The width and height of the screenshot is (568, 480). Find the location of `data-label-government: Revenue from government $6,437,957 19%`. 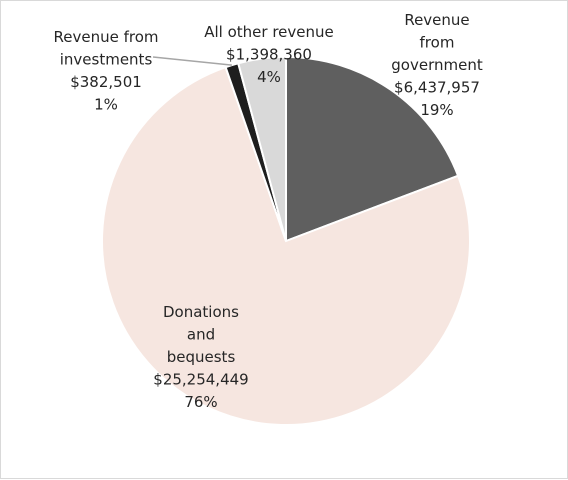

data-label-government: Revenue from government $6,437,957 19% is located at coordinates (437, 65).